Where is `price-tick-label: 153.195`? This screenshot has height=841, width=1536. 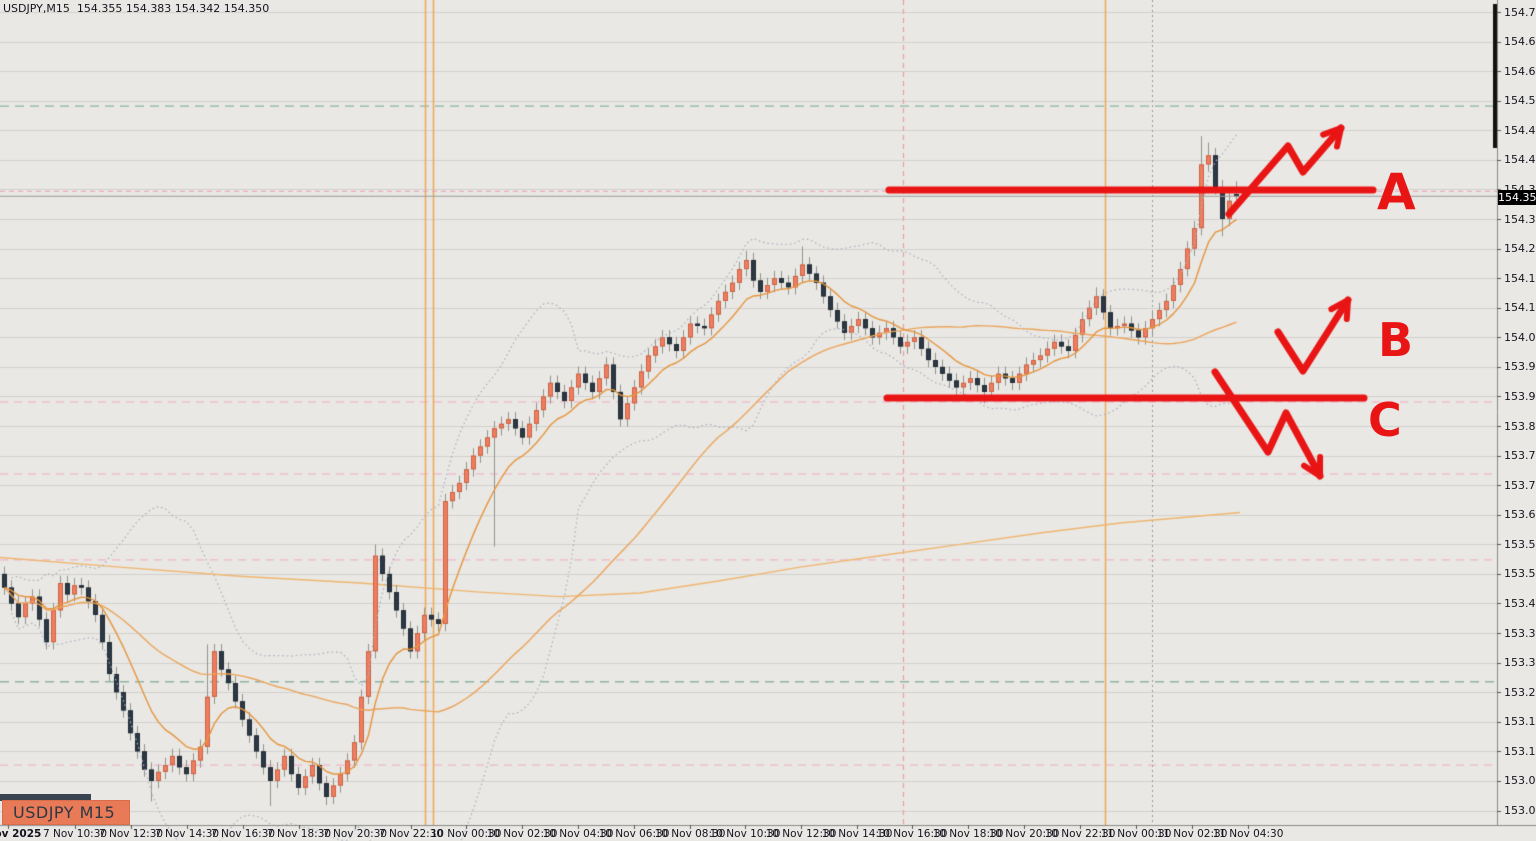
price-tick-label: 153.195 is located at coordinates (1520, 722).